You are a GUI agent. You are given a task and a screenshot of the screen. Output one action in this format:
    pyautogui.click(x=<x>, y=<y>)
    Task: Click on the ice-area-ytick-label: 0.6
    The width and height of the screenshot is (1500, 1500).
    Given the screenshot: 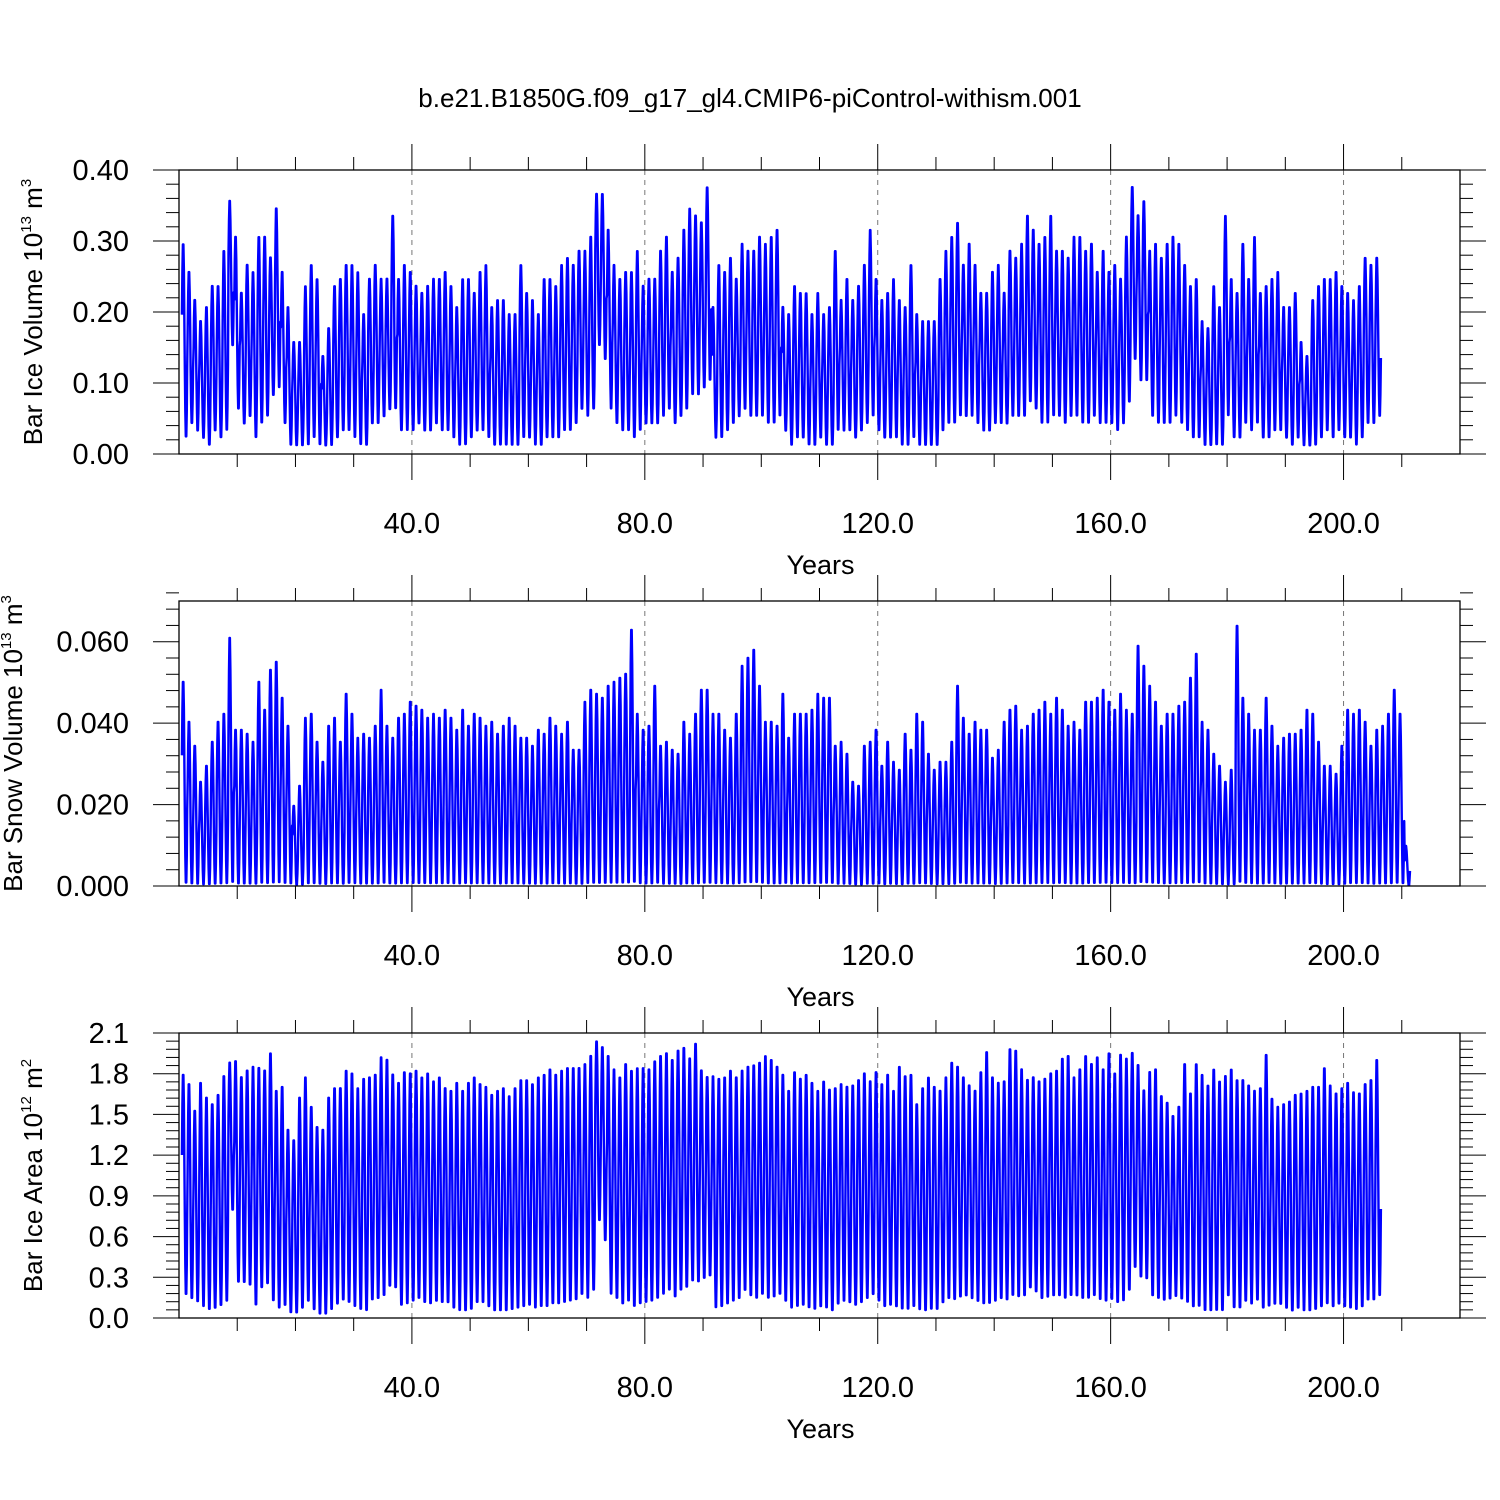 What is the action you would take?
    pyautogui.click(x=109, y=1238)
    